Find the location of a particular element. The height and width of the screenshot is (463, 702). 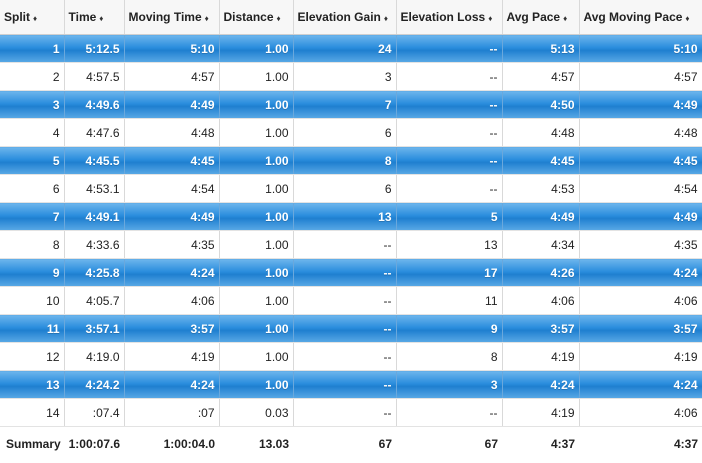

cell-time: 4:33.6 is located at coordinates (94, 244).